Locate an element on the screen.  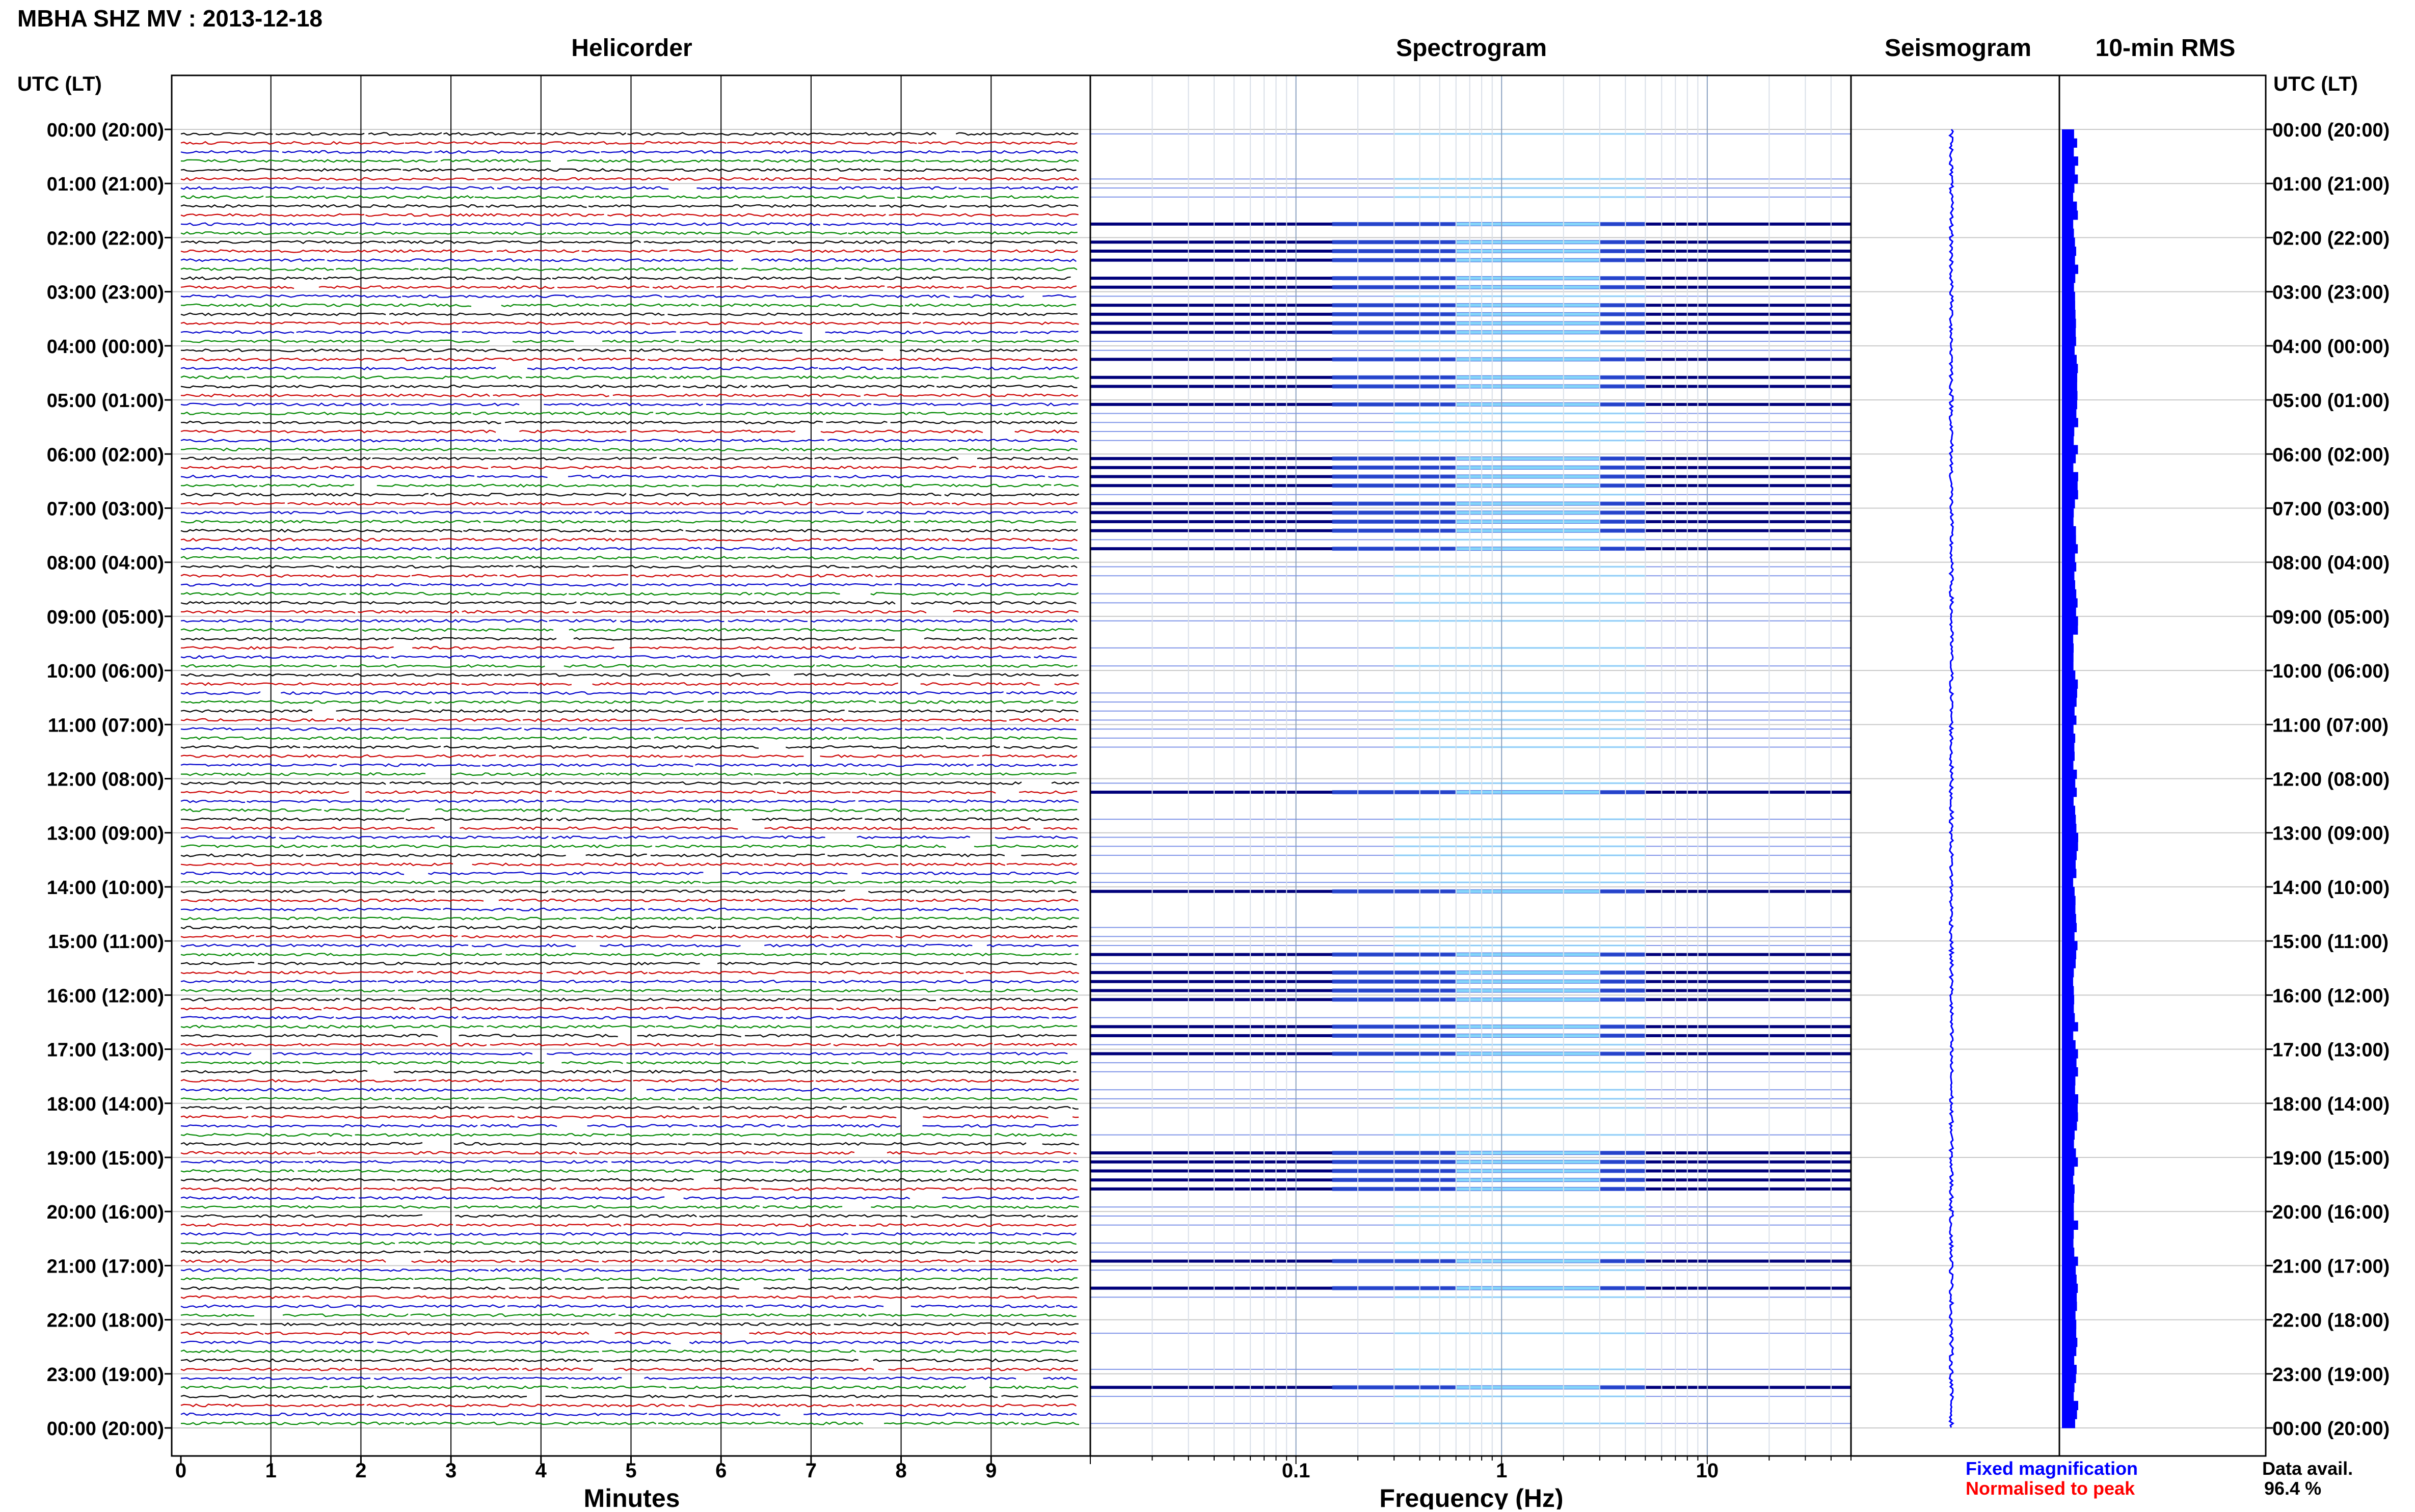
left-hour-label: 23:00 (19:00) is located at coordinates (106, 1375).